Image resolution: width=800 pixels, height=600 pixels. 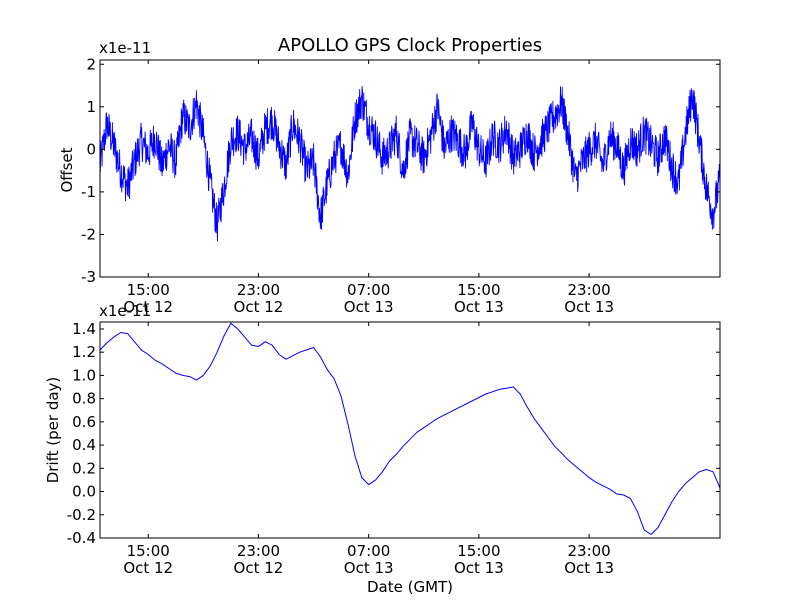 What do you see at coordinates (81, 515) in the screenshot?
I see `y-tick-label: -0.2` at bounding box center [81, 515].